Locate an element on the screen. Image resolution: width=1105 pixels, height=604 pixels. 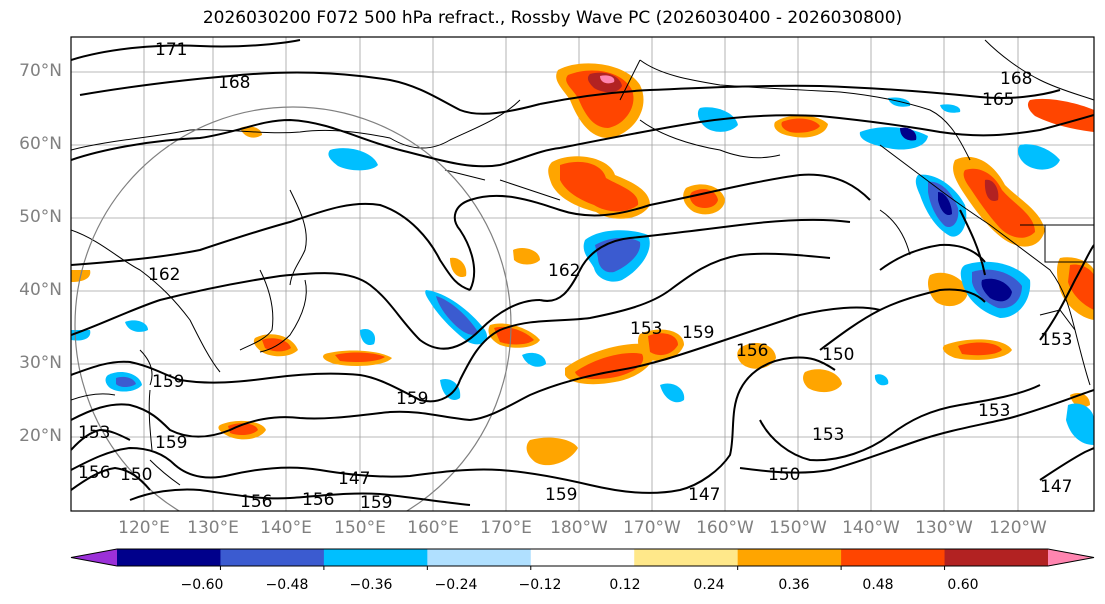
contour-label: 147 is located at coordinates (1056, 487).